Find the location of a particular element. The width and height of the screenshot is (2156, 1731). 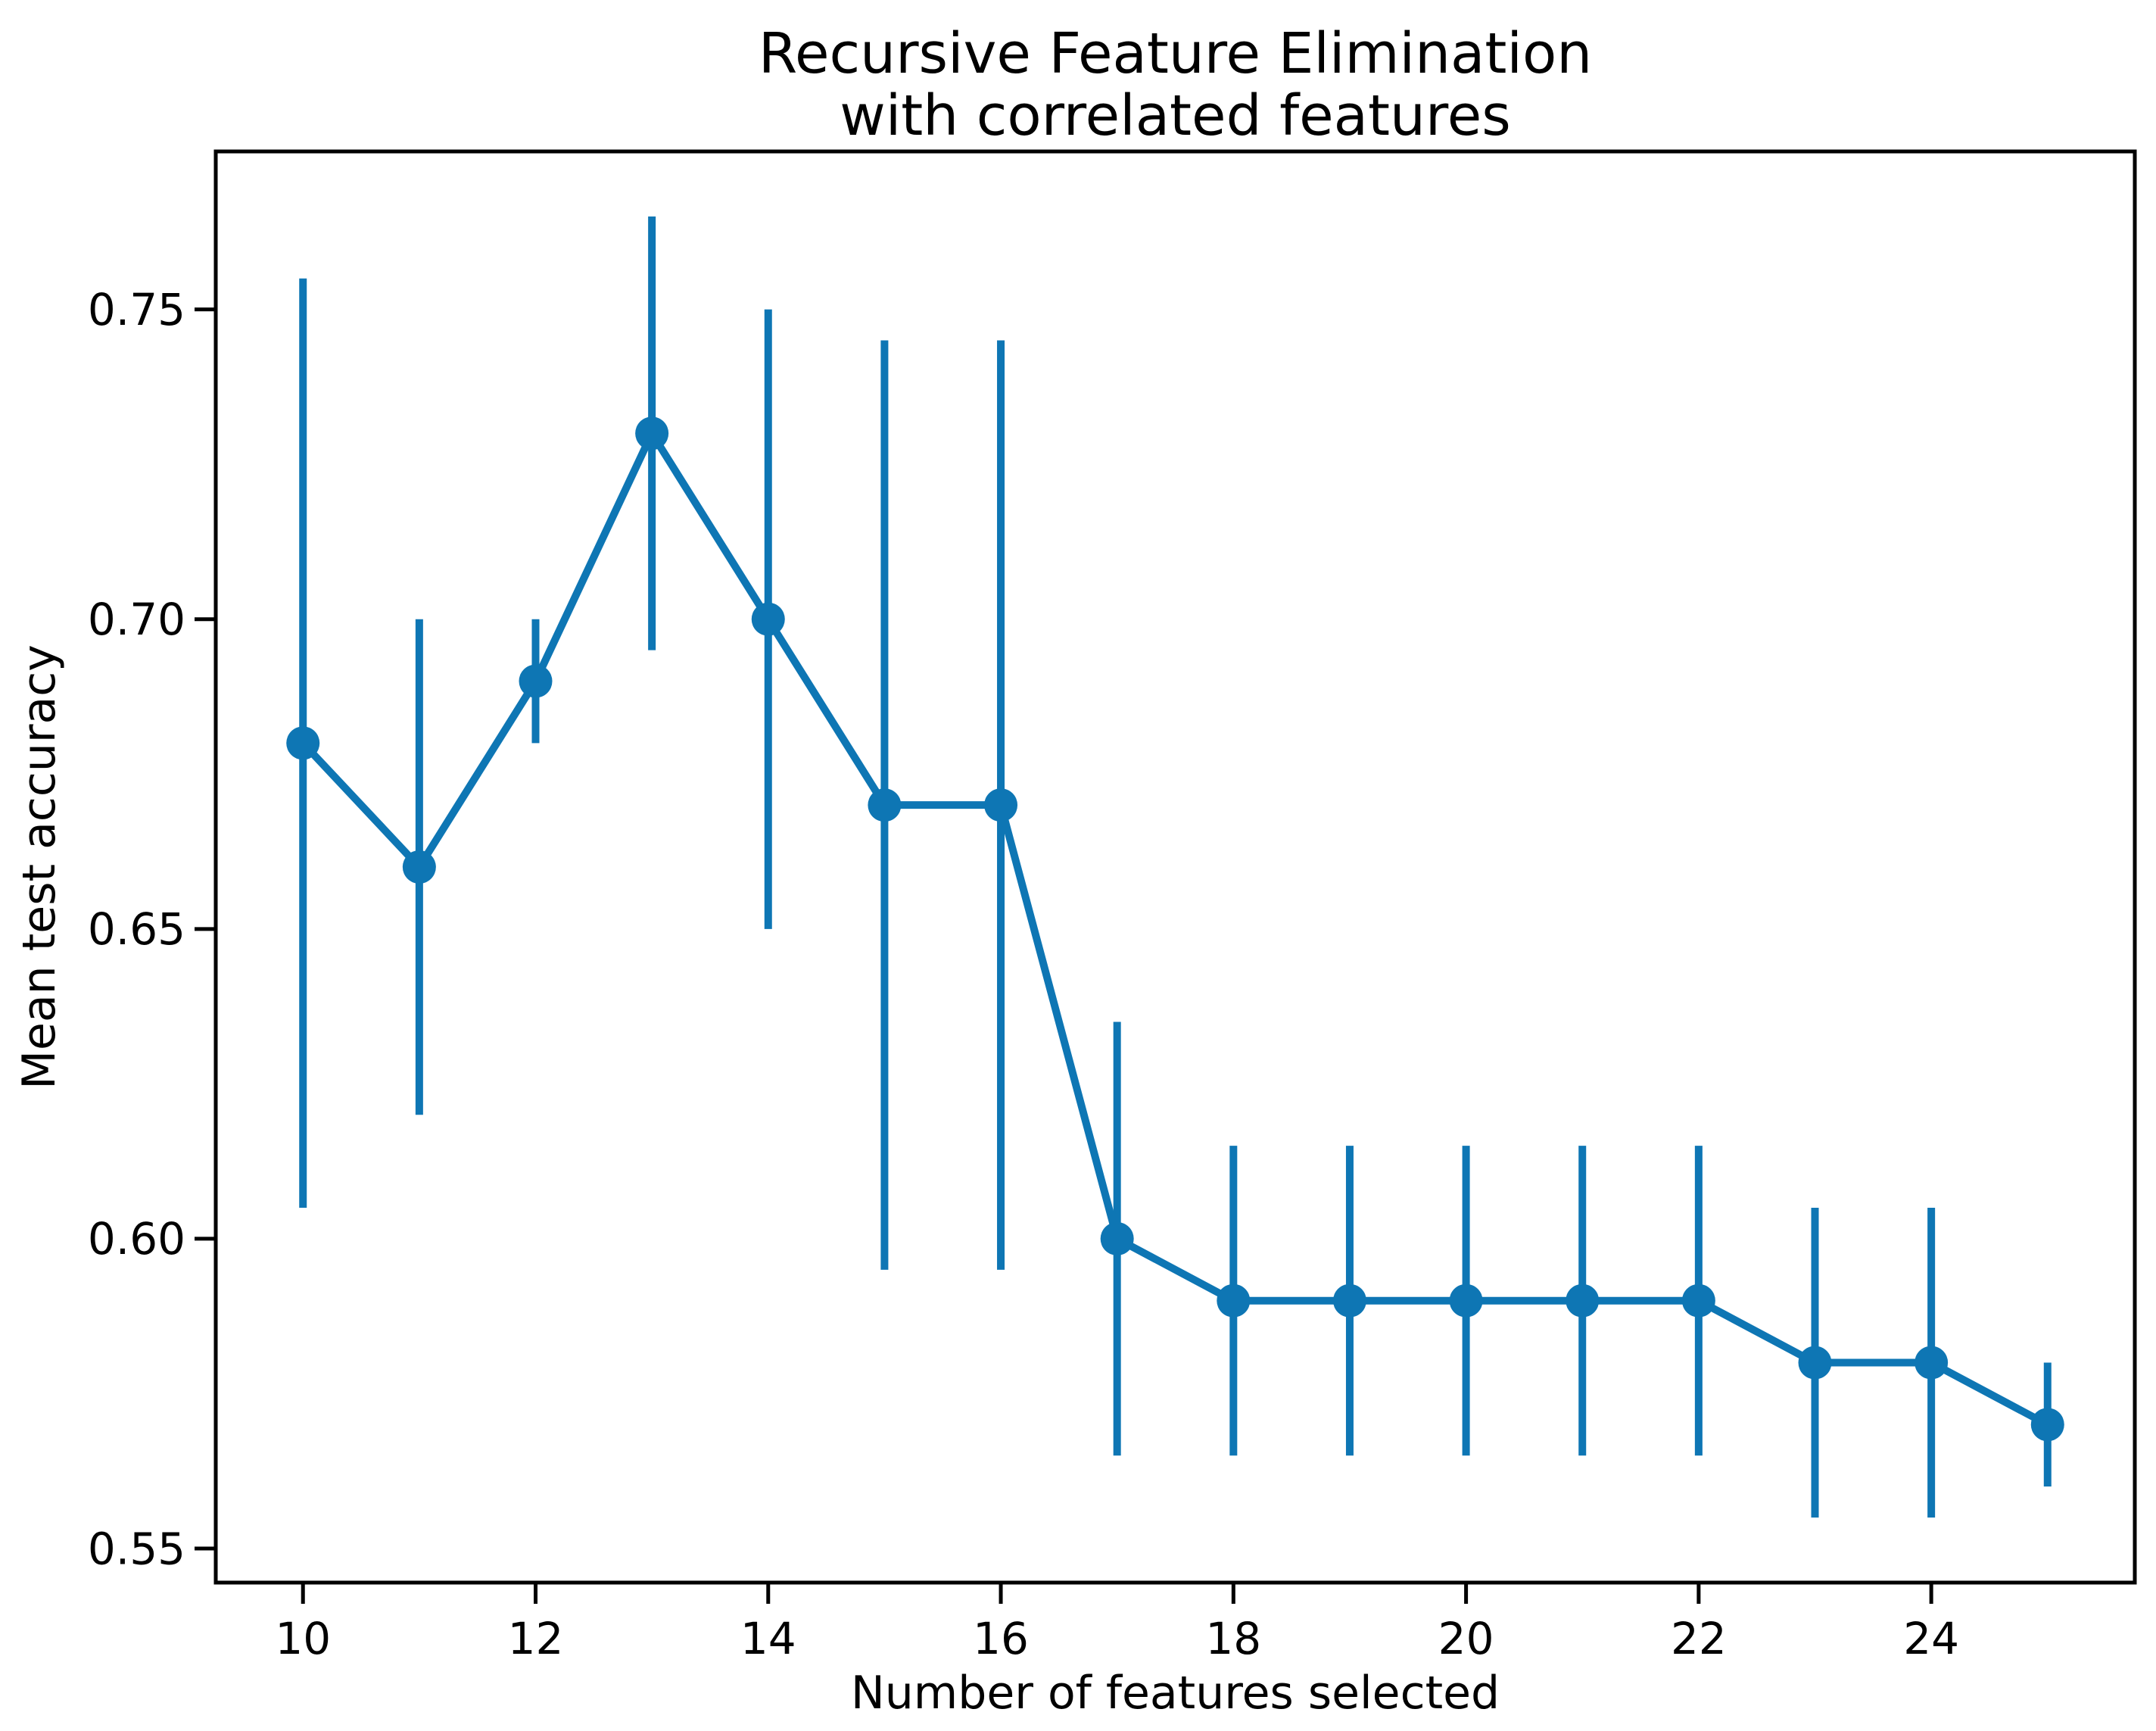

x-tick-label: 20 is located at coordinates (1466, 1638).